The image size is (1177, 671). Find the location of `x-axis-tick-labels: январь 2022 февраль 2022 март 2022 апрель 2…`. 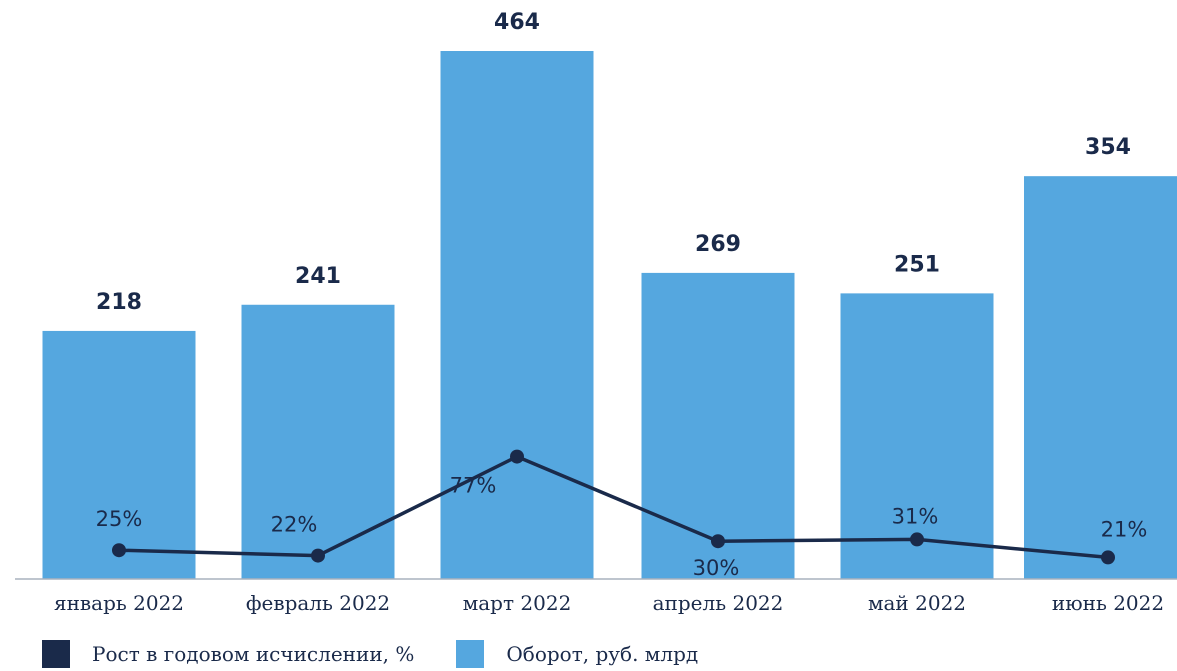

x-axis-tick-labels: январь 2022 февраль 2022 март 2022 апрель 2… is located at coordinates (609, 603).